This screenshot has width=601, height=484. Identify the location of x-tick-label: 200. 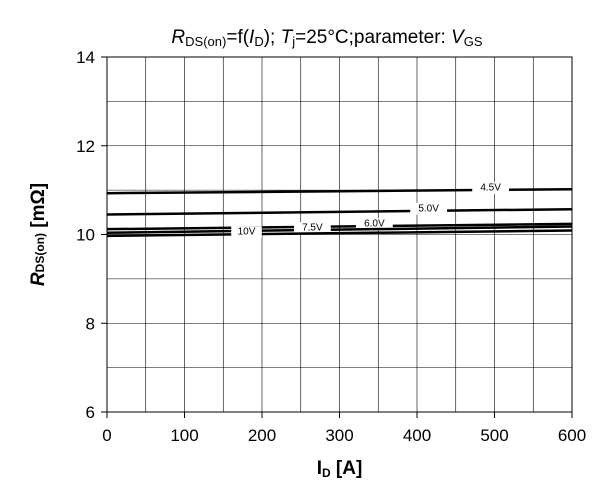
(262, 435).